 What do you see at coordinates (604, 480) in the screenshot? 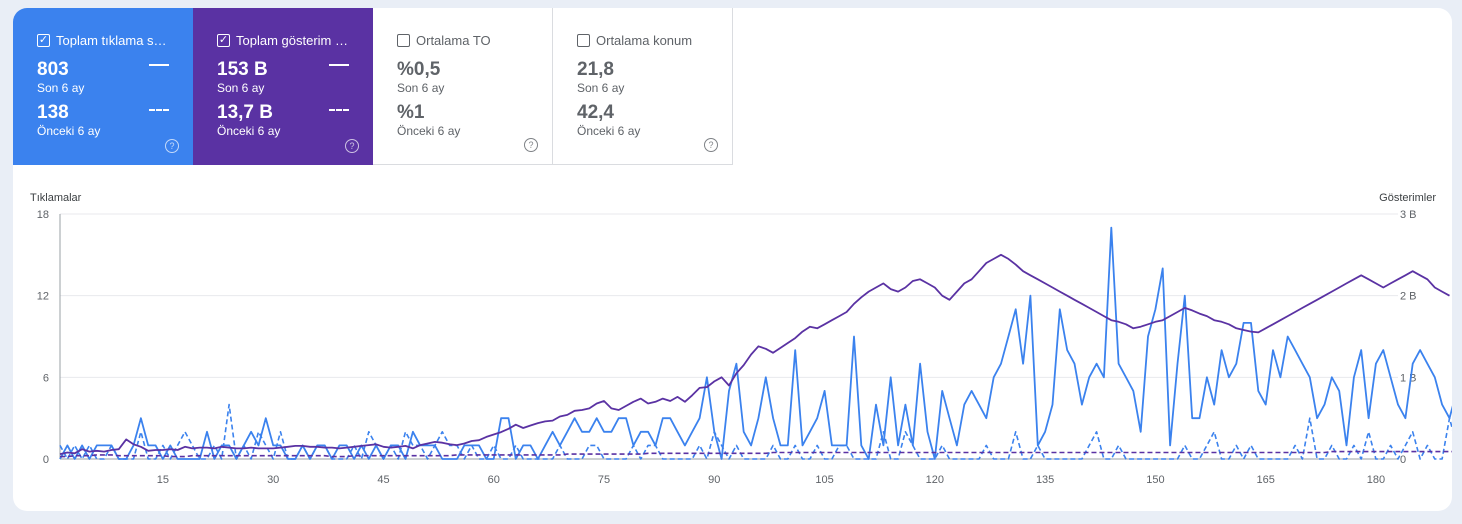
I see `x-tick-label: 75` at bounding box center [604, 480].